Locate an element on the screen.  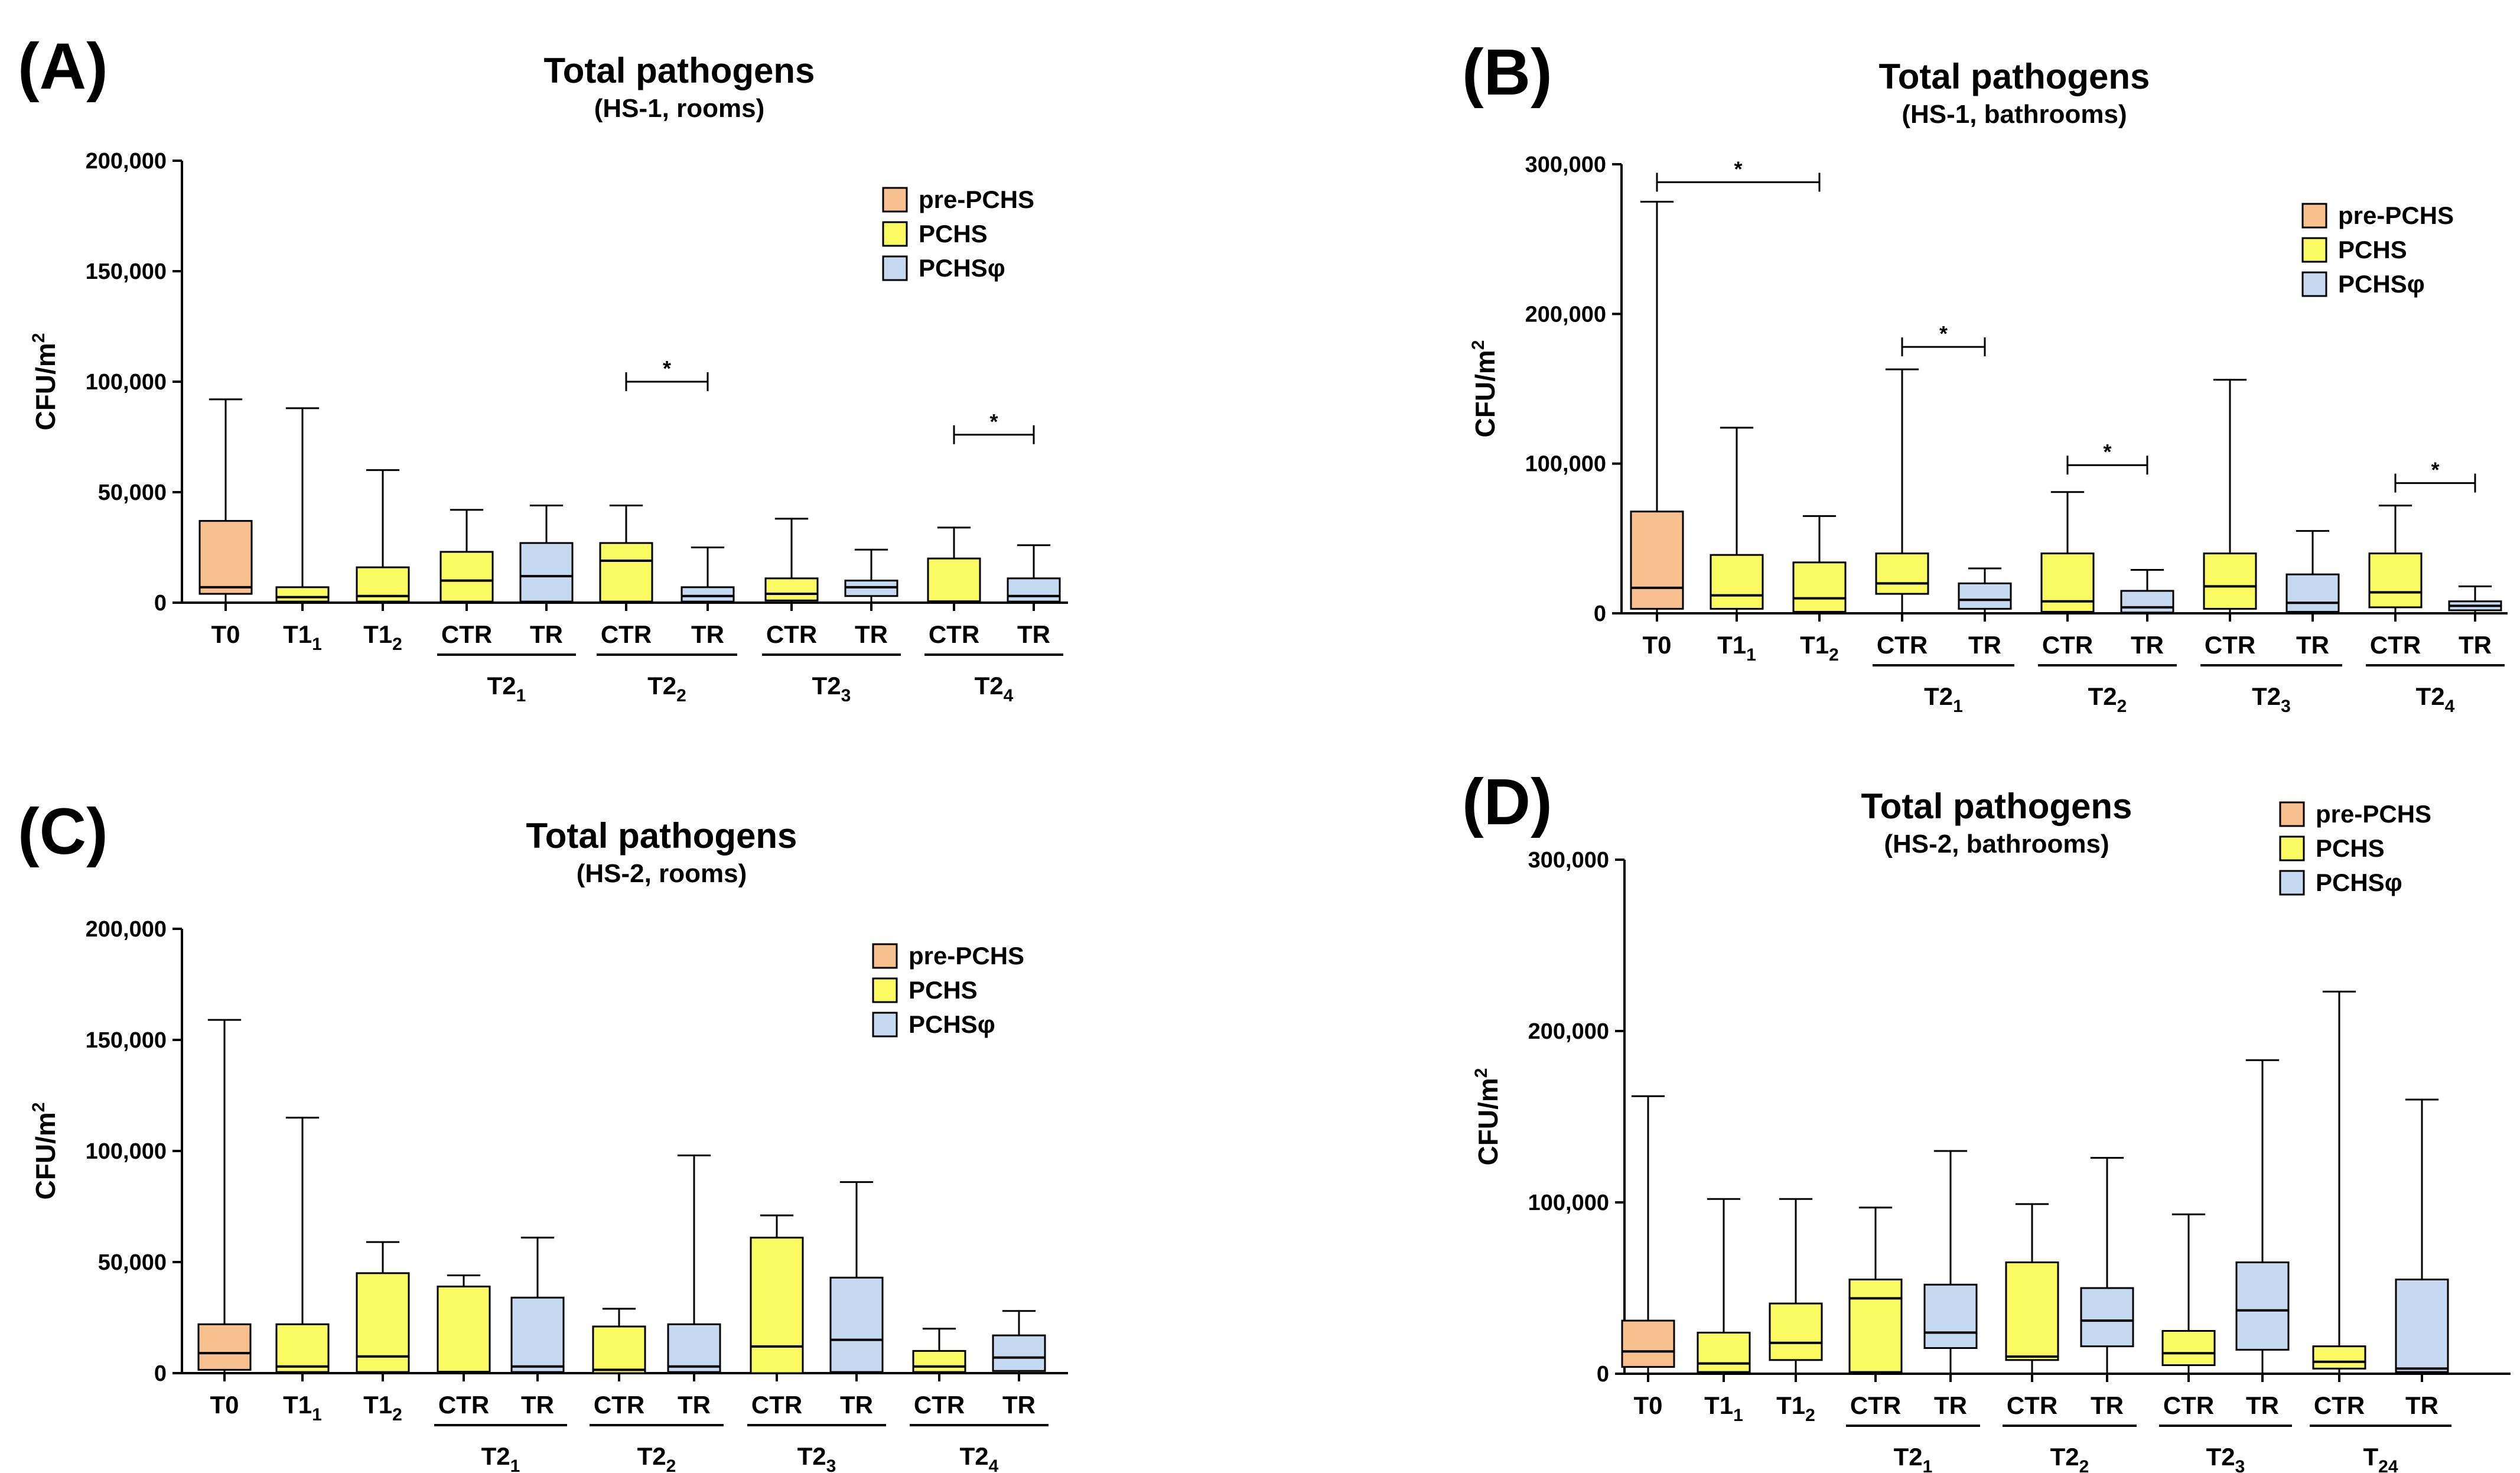
panel-label: (B) is located at coordinates (1507, 72).